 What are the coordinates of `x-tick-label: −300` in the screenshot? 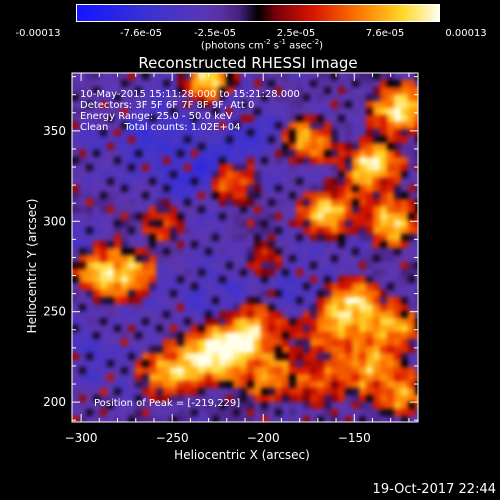 It's located at (81, 438).